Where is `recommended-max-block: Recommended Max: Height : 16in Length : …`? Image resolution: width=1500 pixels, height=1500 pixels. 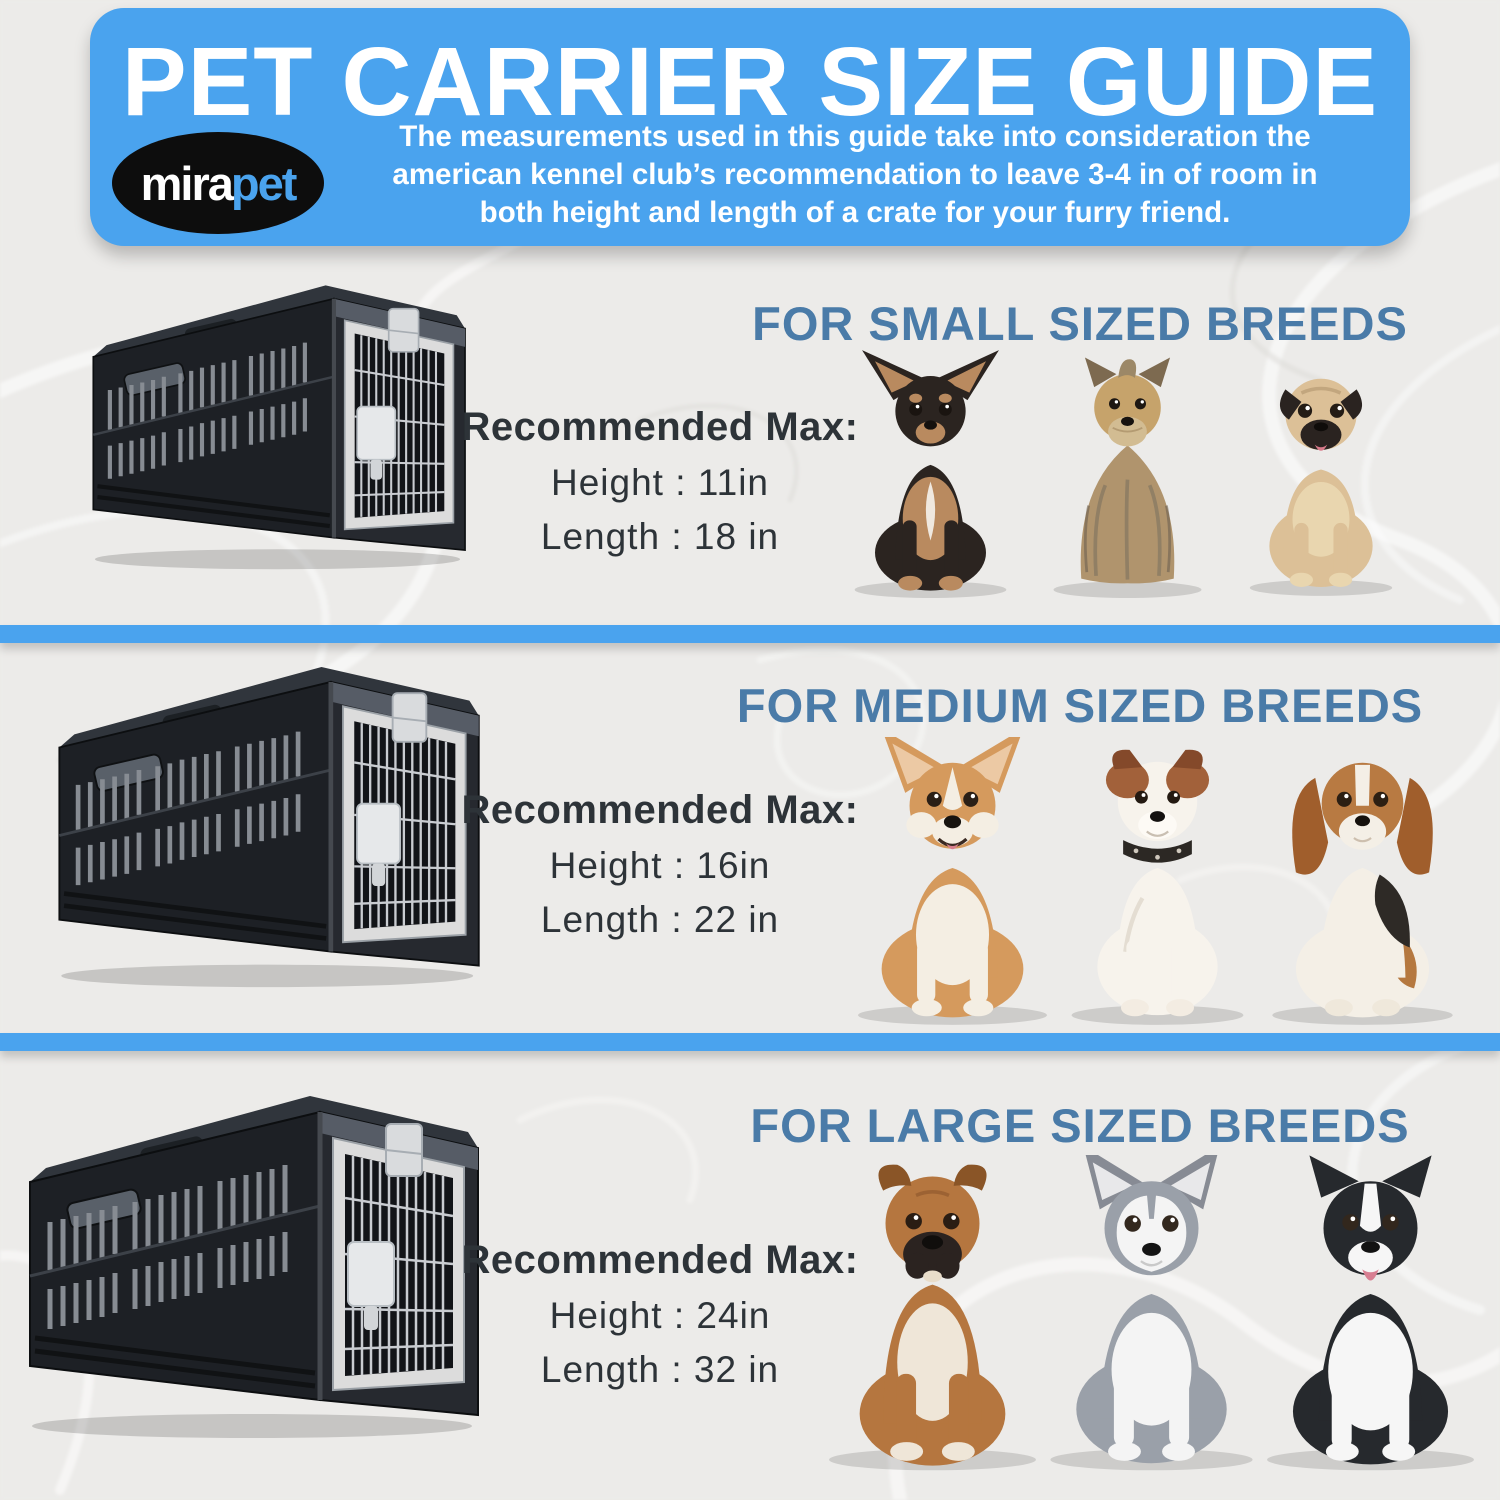 recommended-max-block: Recommended Max: Height : 16in Length : … is located at coordinates (660, 864).